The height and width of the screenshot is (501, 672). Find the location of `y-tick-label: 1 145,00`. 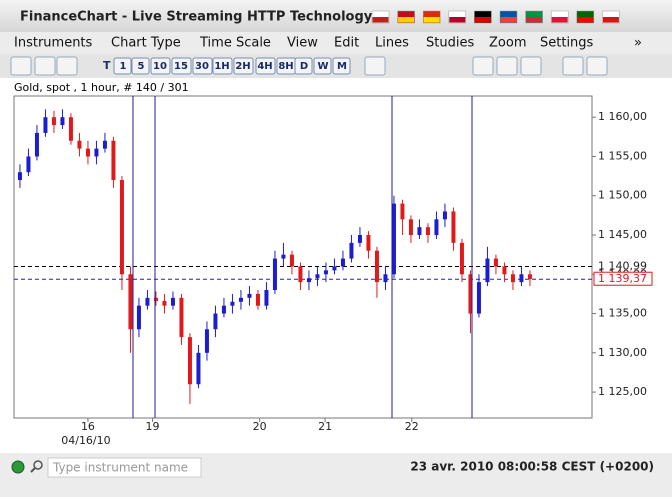

y-tick-label: 1 145,00 is located at coordinates (622, 234).